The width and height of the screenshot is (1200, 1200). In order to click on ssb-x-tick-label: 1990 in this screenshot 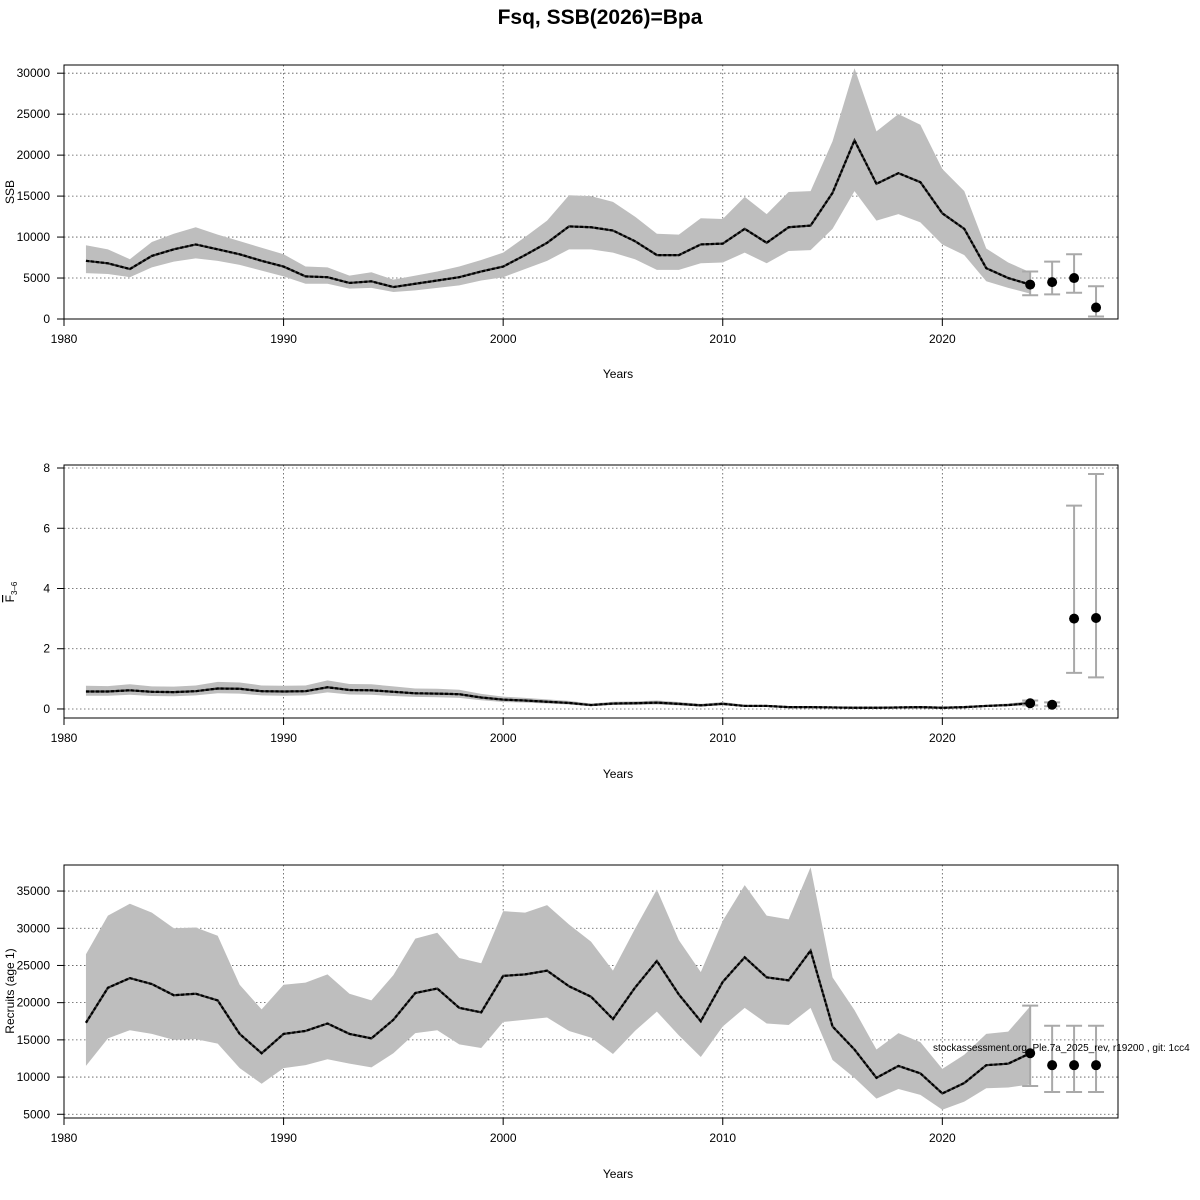, I will do `click(283, 339)`.